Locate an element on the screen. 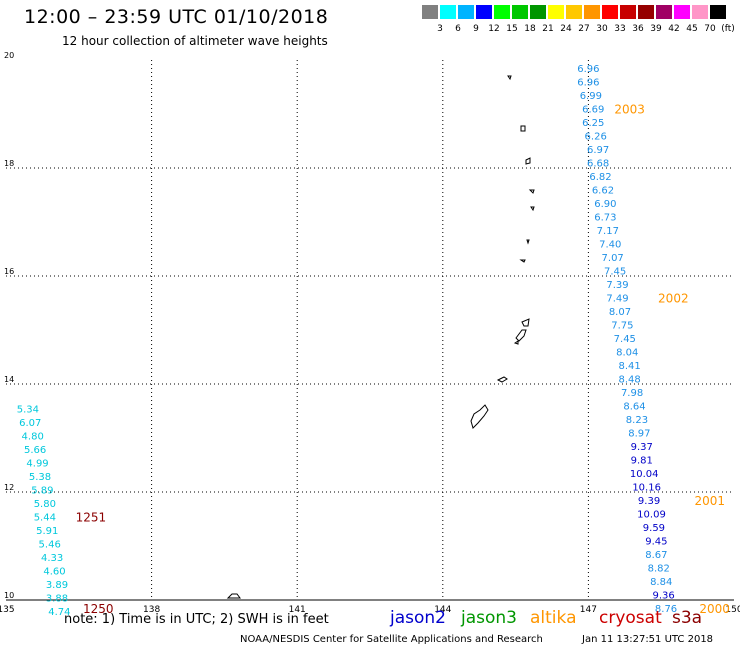  wave-height-label: 5.44 is located at coordinates (45, 517).